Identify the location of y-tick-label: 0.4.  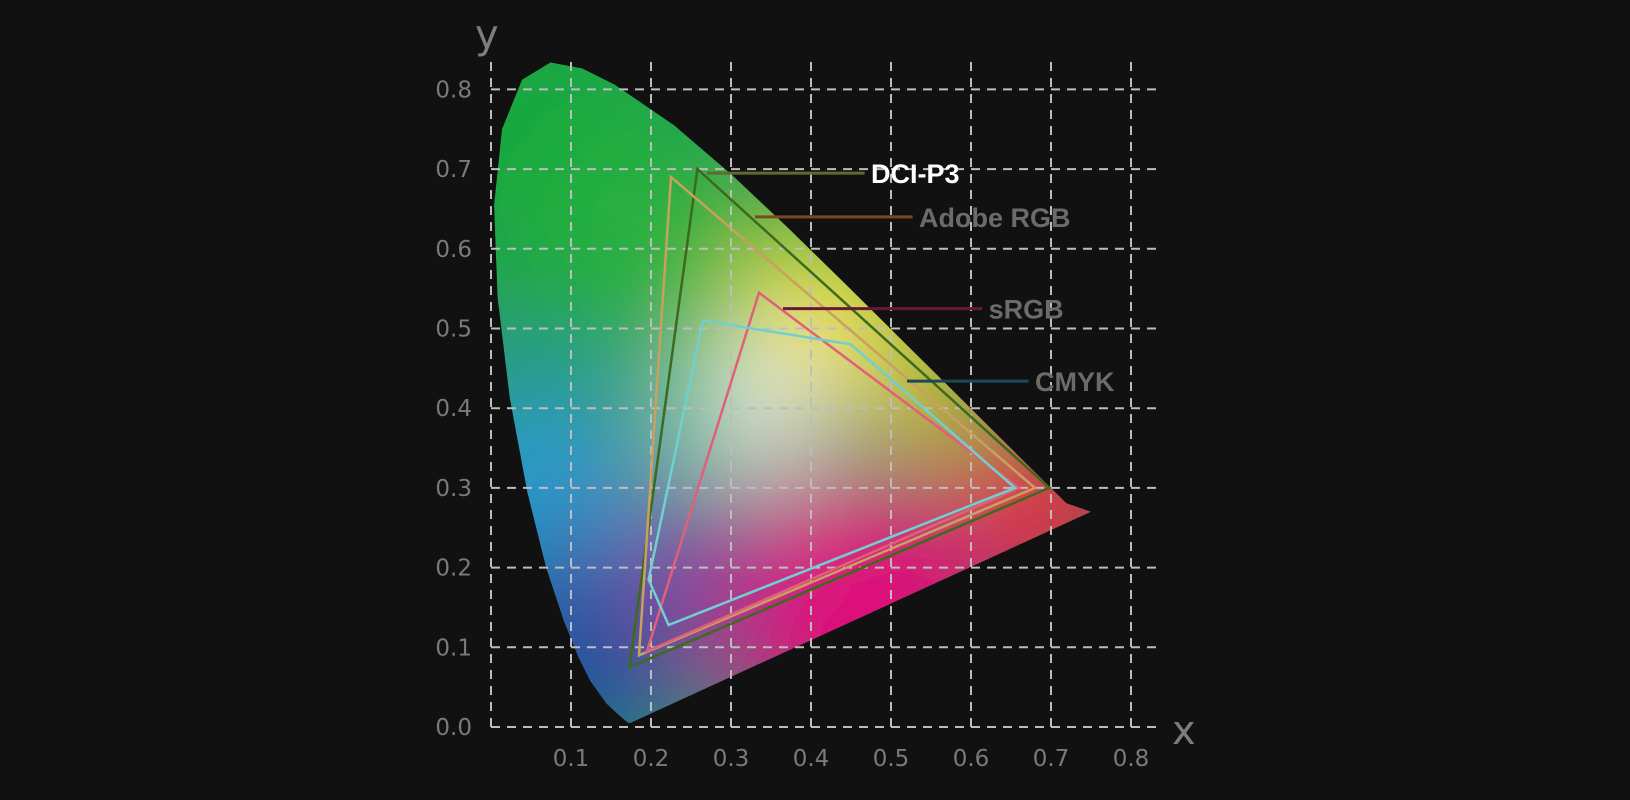
(453, 409).